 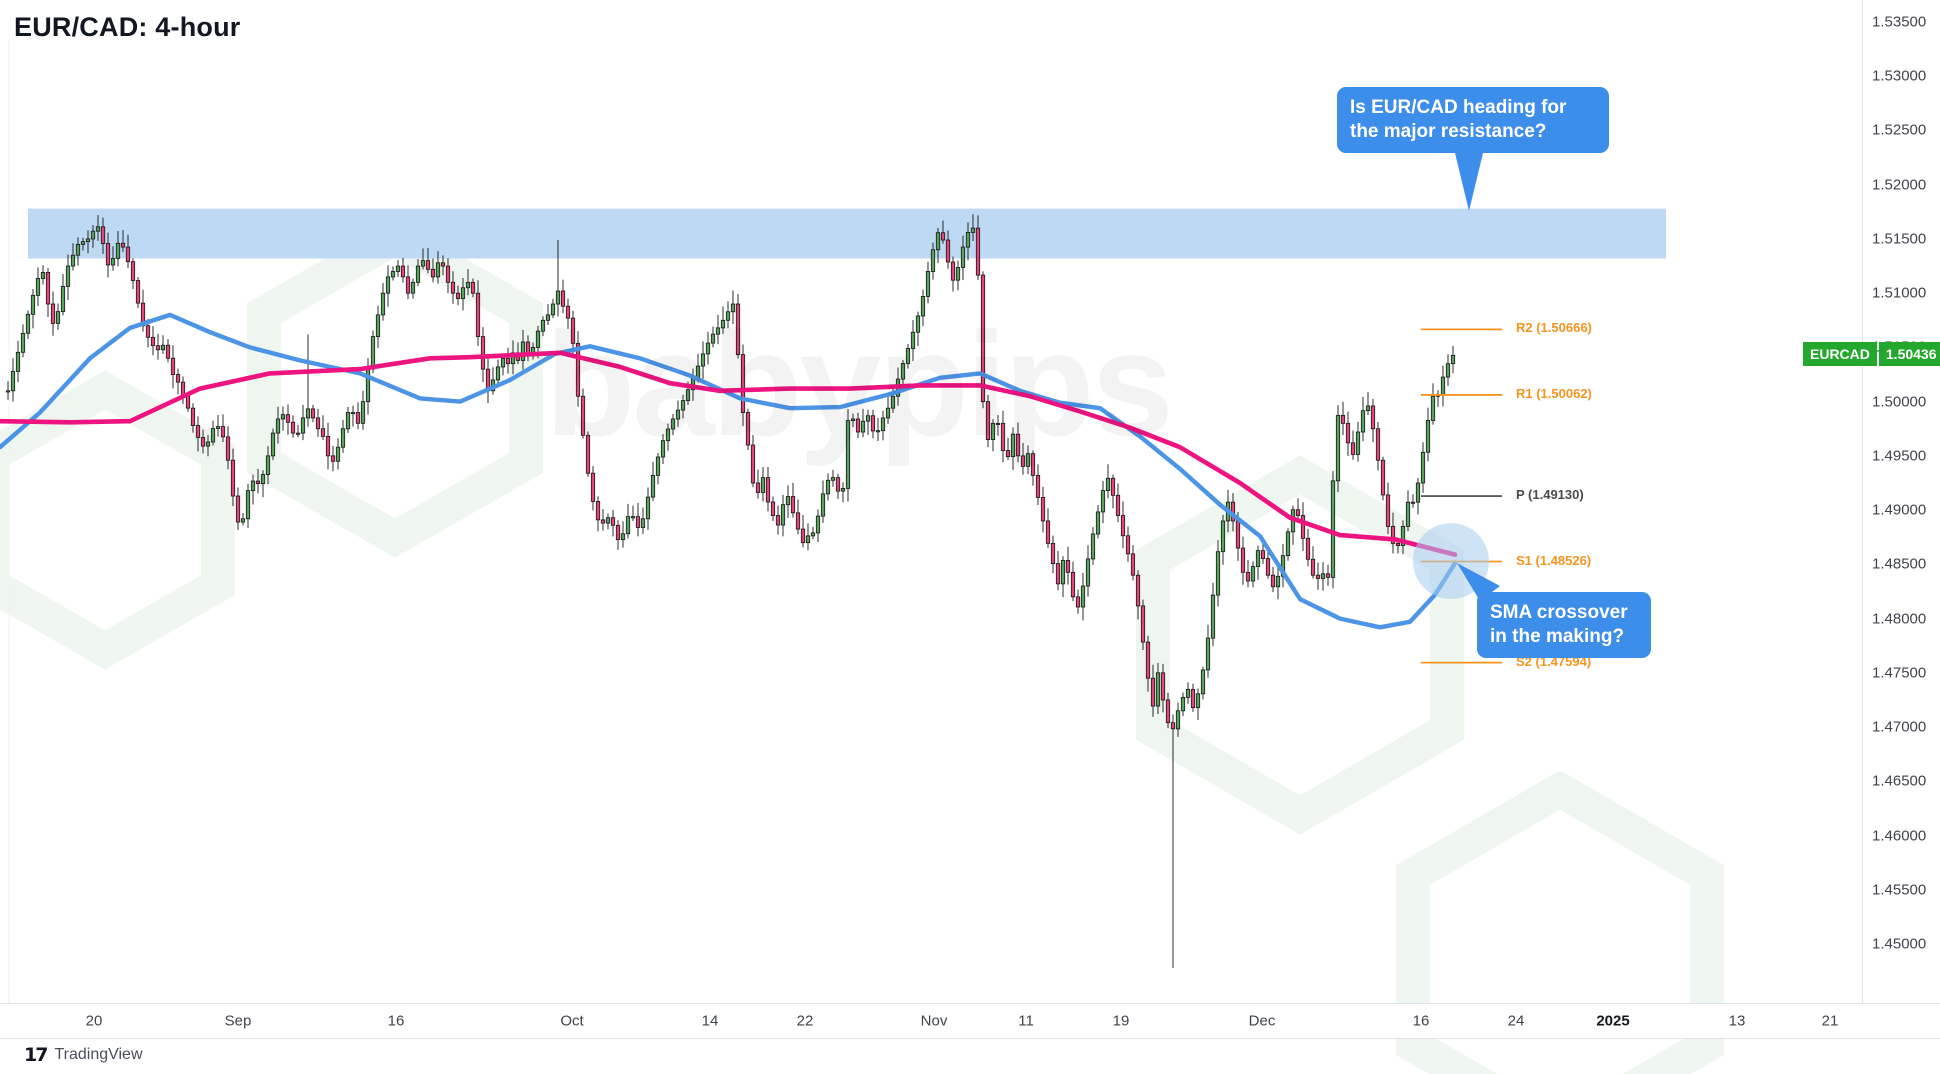 What do you see at coordinates (1899, 890) in the screenshot?
I see `price-axis-label: 1.45500` at bounding box center [1899, 890].